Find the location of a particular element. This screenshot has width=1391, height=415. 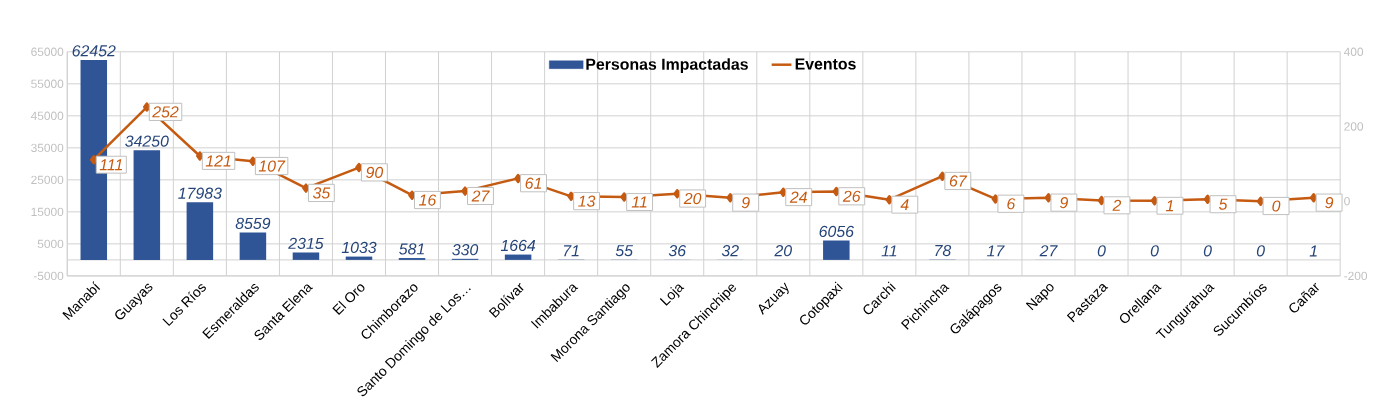

data-label: 581 is located at coordinates (411, 249).